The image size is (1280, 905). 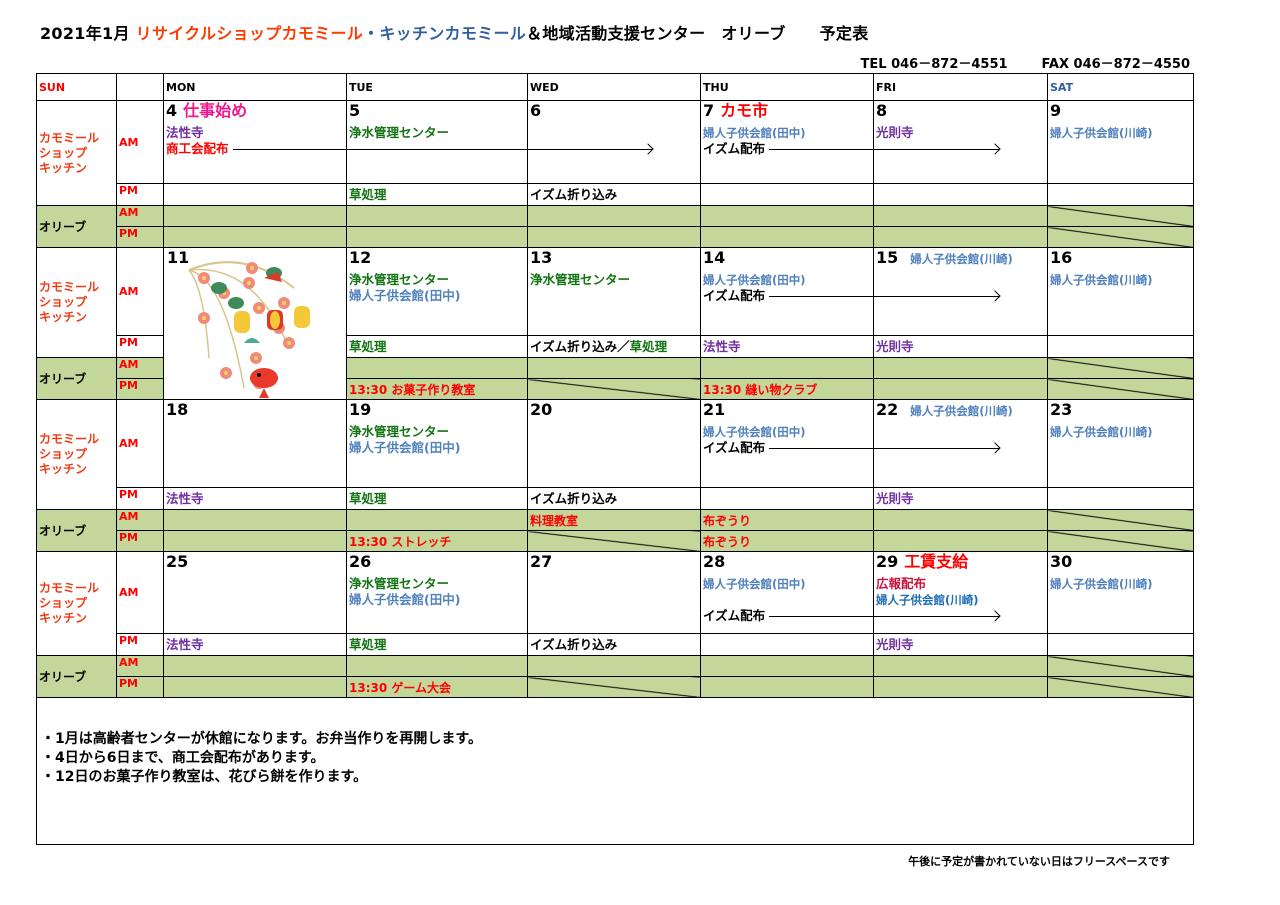 What do you see at coordinates (787, 389) in the screenshot?
I see `olive-cell-thu-pm: 13:30 縫い物クラブ` at bounding box center [787, 389].